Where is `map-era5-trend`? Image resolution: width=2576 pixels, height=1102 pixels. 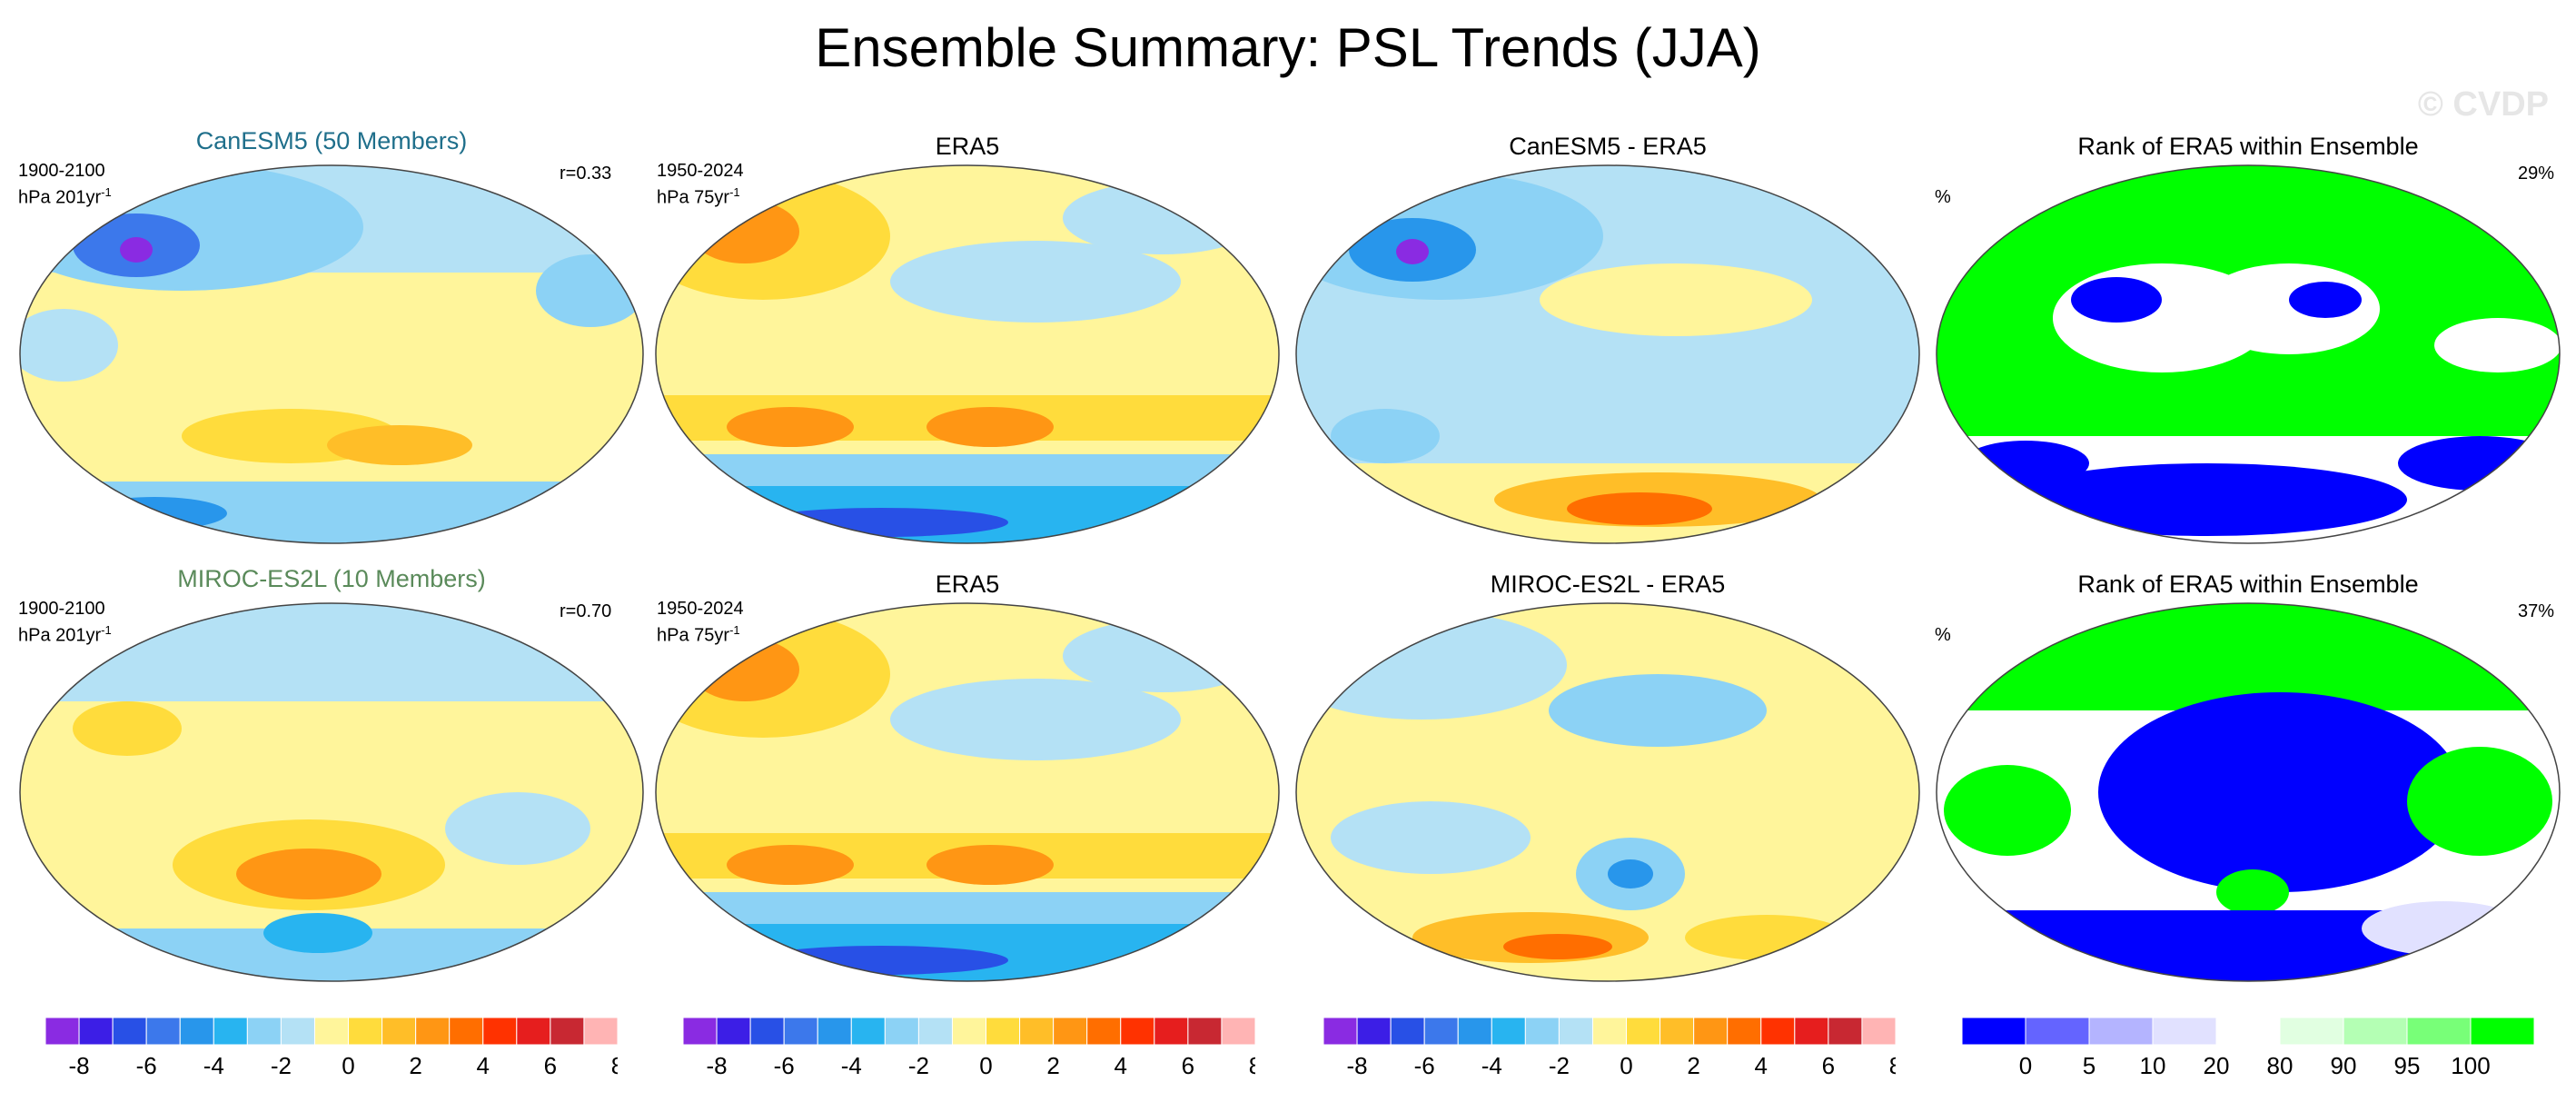
map-era5-trend is located at coordinates (967, 792).